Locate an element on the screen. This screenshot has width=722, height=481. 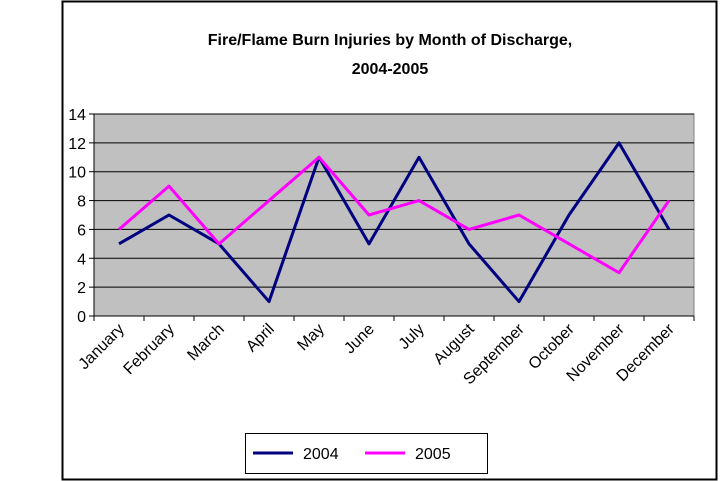
y-tick-label: 12 is located at coordinates (77, 144).